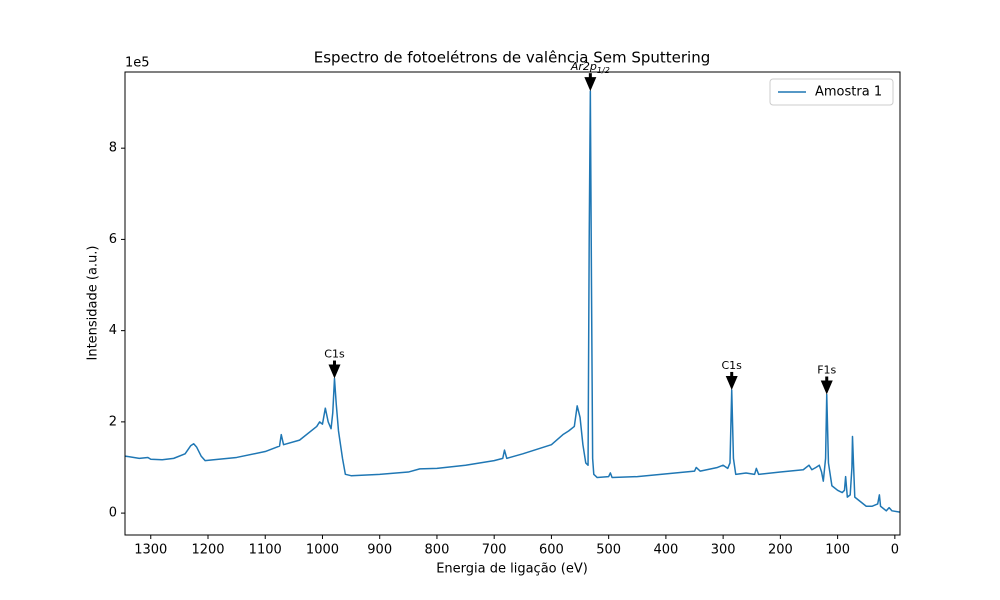 This screenshot has height=600, width=1000. What do you see at coordinates (603, 70) in the screenshot?
I see `annotation-subscript: 1/2` at bounding box center [603, 70].